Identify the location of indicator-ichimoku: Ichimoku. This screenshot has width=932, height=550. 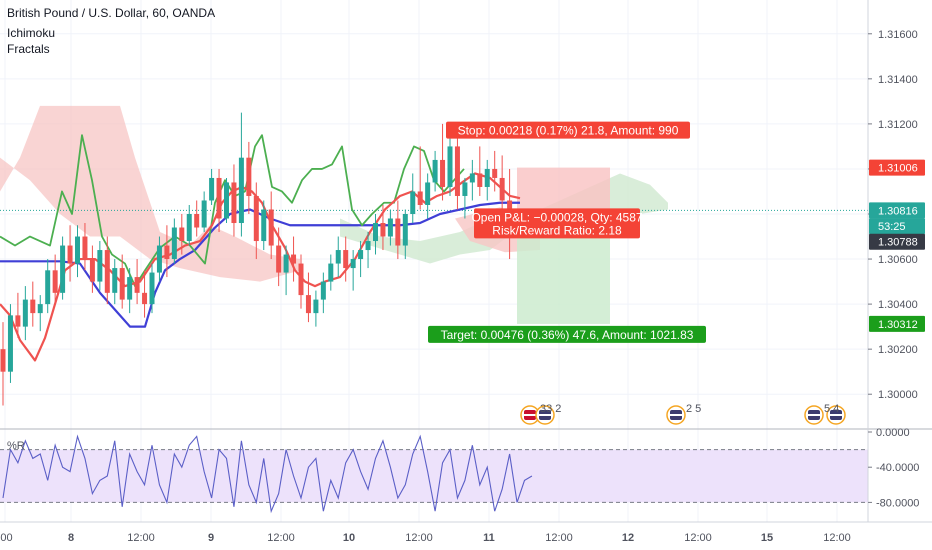
(31, 33).